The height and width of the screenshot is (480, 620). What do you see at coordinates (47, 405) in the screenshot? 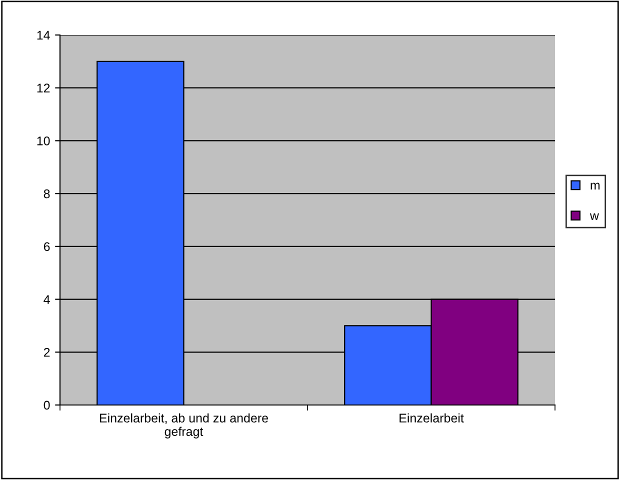
I see `y-tick-label: 0` at bounding box center [47, 405].